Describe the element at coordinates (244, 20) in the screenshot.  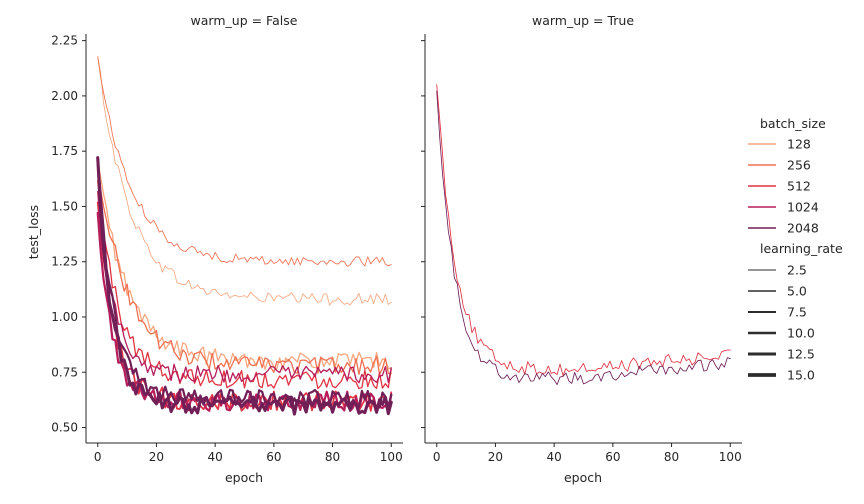
I see `panel-title-warm-up-false: warm_up = False` at that location.